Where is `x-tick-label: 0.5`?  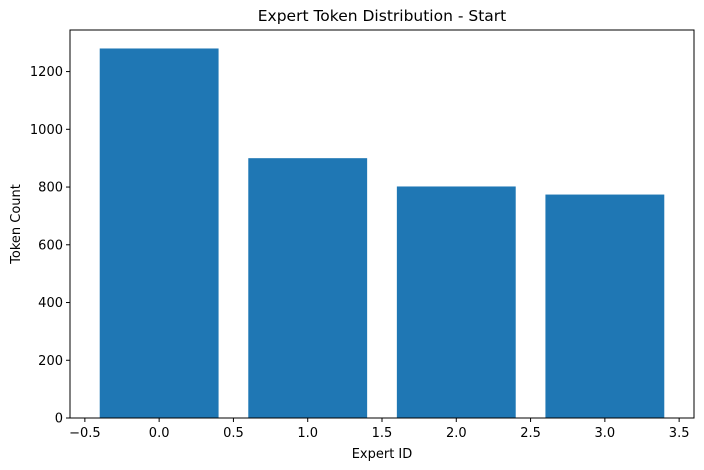 x-tick-label: 0.5 is located at coordinates (233, 433).